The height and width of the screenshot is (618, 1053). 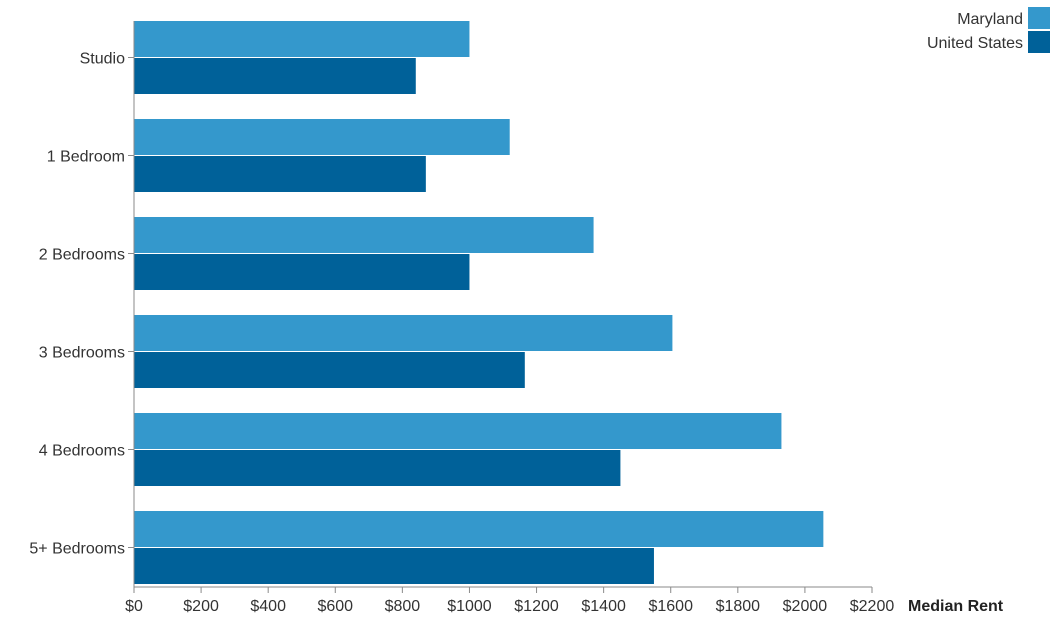 What do you see at coordinates (469, 606) in the screenshot?
I see `x-tick-label: $1000` at bounding box center [469, 606].